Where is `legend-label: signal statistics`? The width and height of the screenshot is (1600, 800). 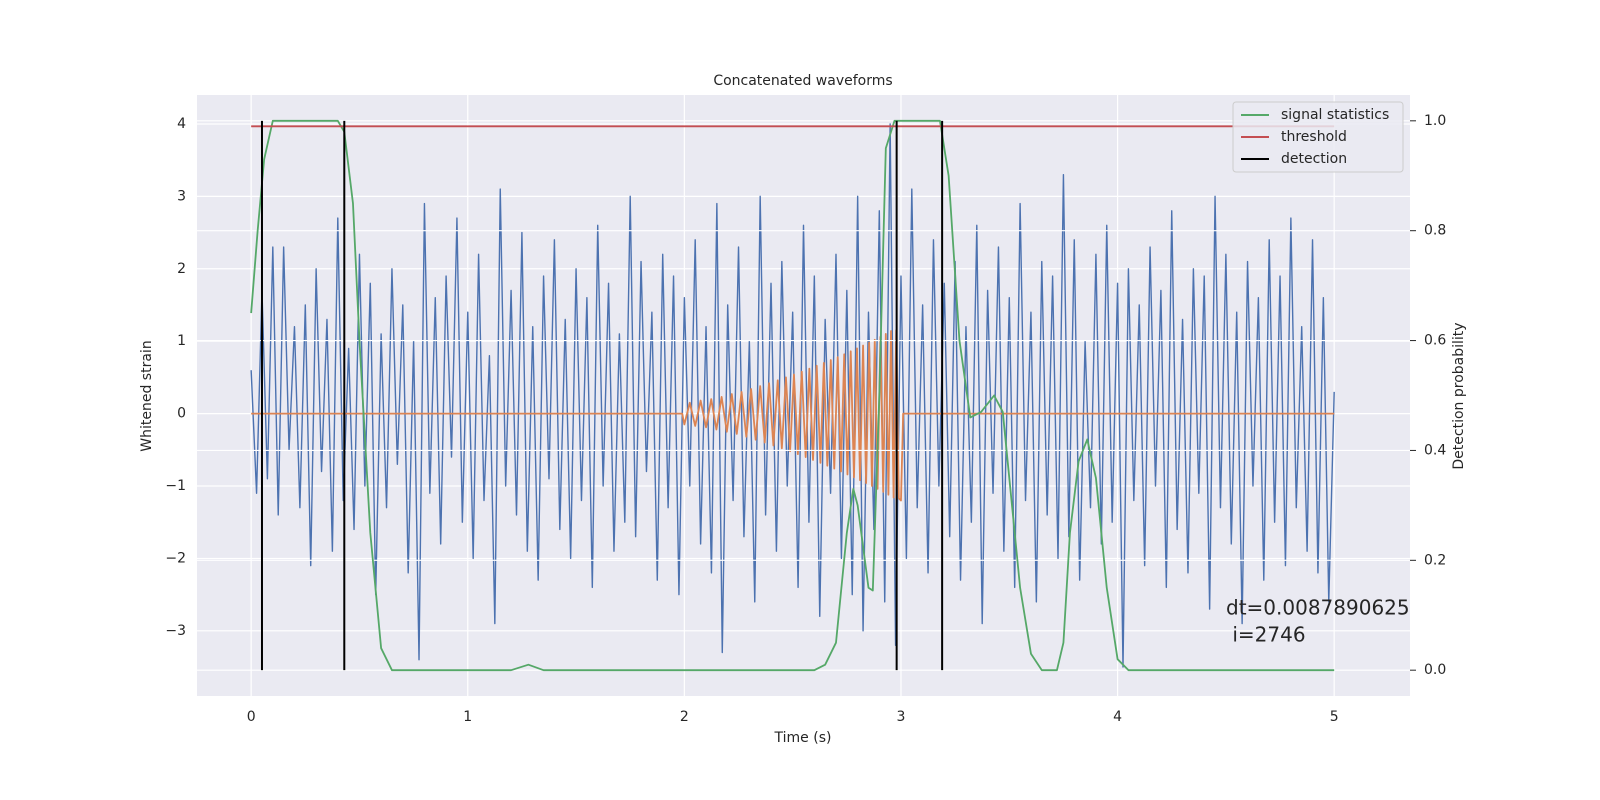
legend-label: signal statistics is located at coordinates (1335, 115).